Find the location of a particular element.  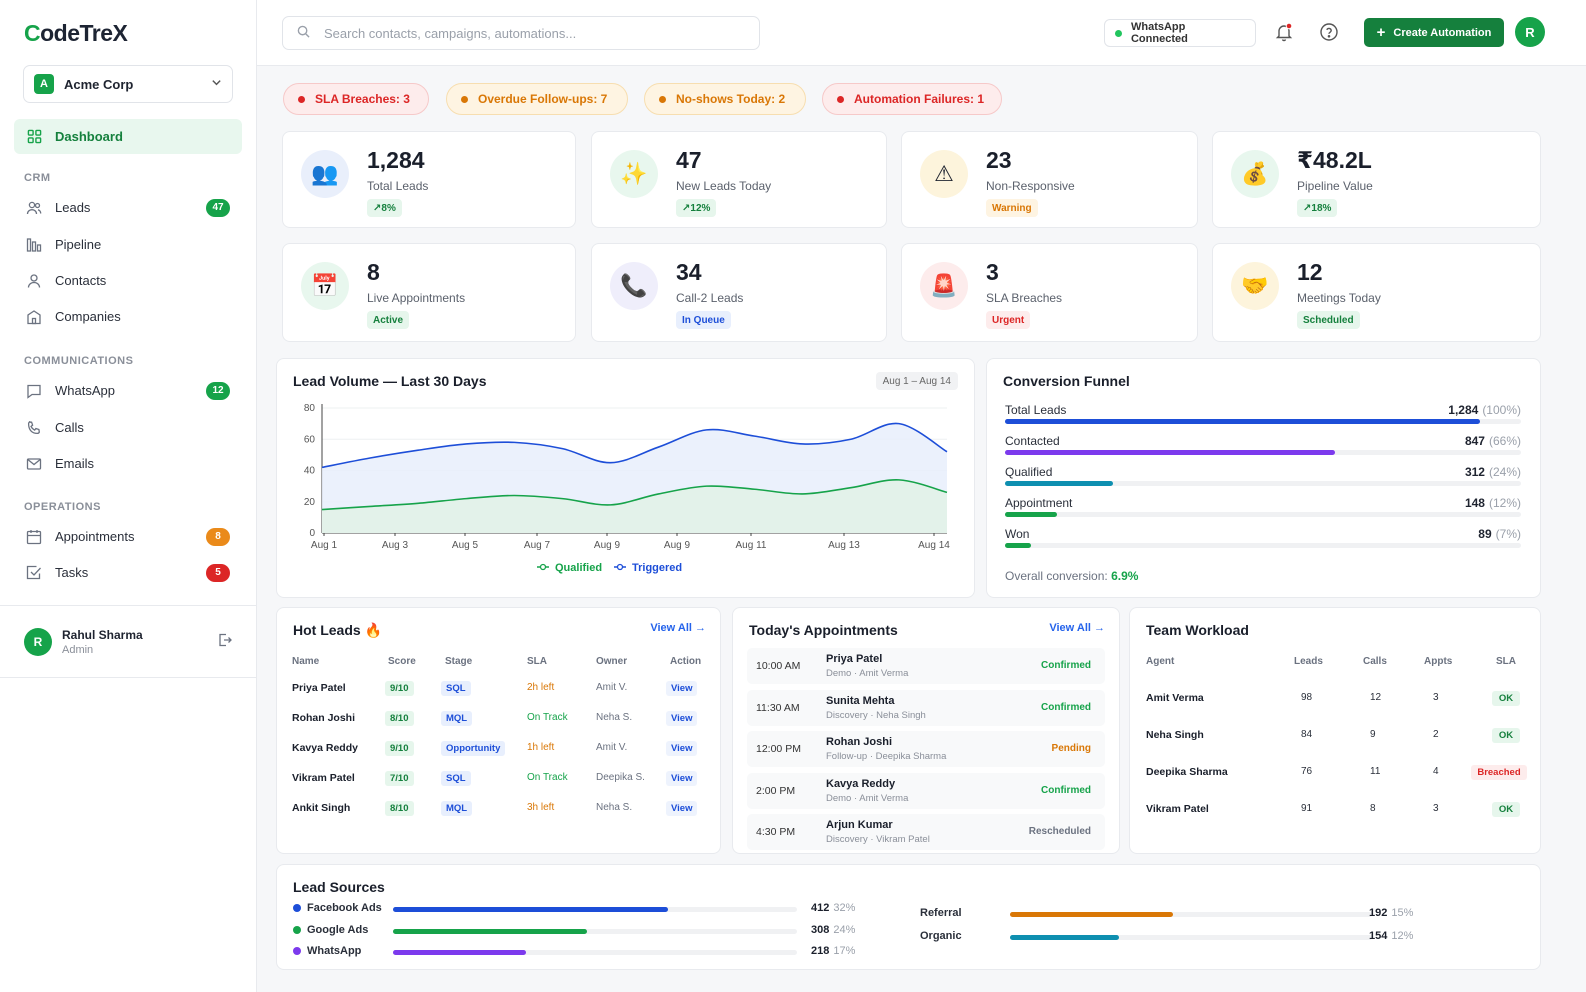

sidebar-item-label: Companies is located at coordinates (88, 316).